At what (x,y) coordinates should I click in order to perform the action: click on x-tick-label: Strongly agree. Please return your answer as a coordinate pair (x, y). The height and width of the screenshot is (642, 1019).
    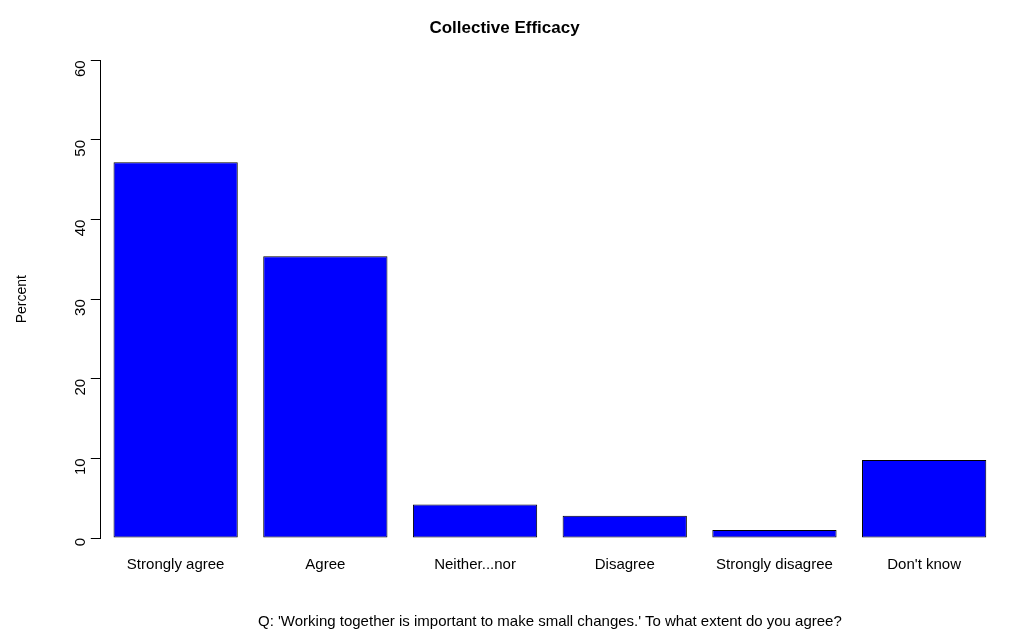
    Looking at the image, I should click on (175, 564).